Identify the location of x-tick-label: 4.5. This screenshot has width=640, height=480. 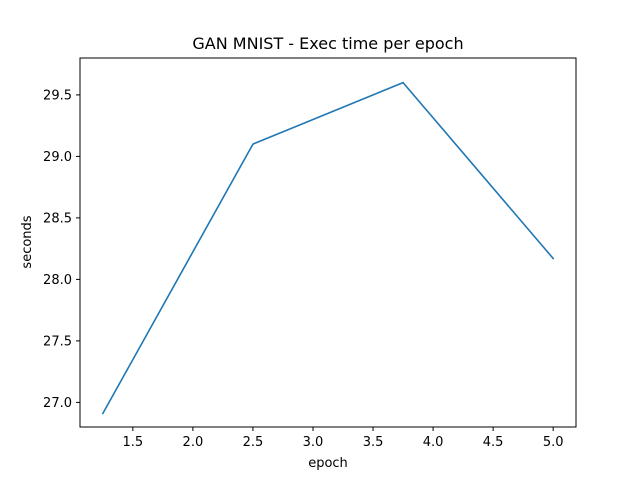
(493, 442).